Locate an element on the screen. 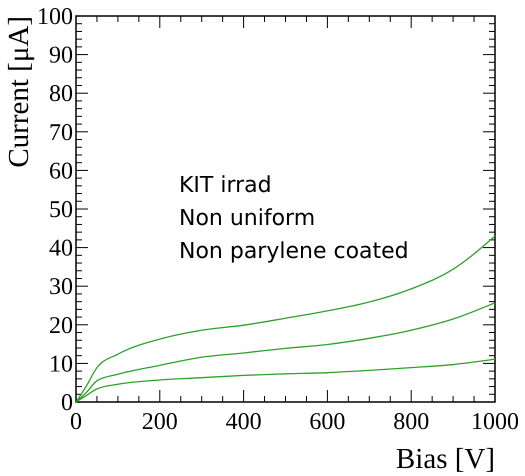 This screenshot has width=525, height=476. x-tick-label: 400 is located at coordinates (244, 422).